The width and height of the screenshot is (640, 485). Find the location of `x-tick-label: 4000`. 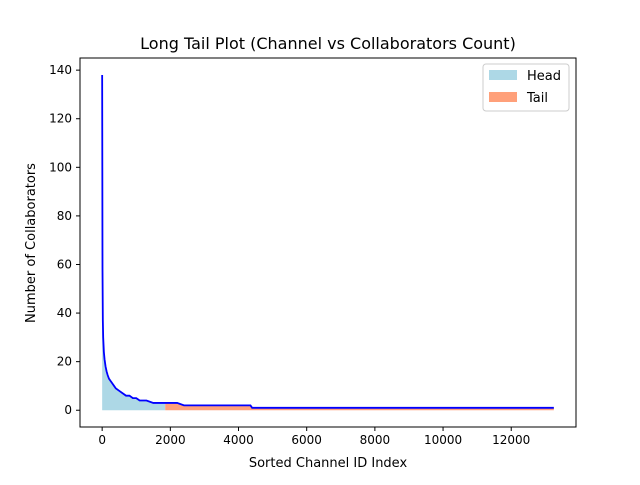

x-tick-label: 4000 is located at coordinates (238, 440).